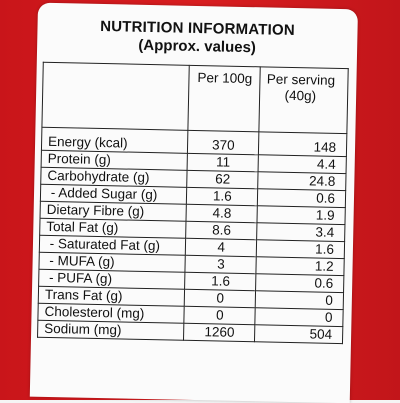 The width and height of the screenshot is (400, 403). What do you see at coordinates (221, 264) in the screenshot?
I see `value-per-100g: 3` at bounding box center [221, 264].